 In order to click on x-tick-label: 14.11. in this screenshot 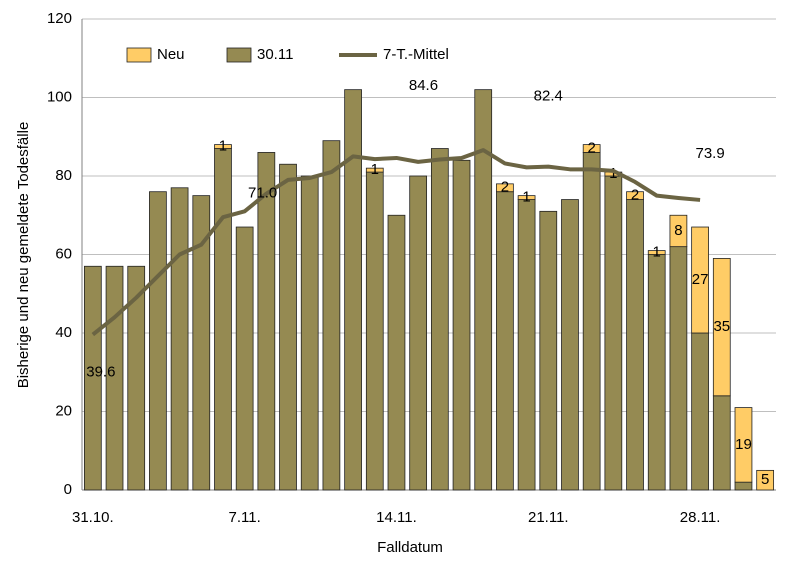, I will do `click(396, 517)`.